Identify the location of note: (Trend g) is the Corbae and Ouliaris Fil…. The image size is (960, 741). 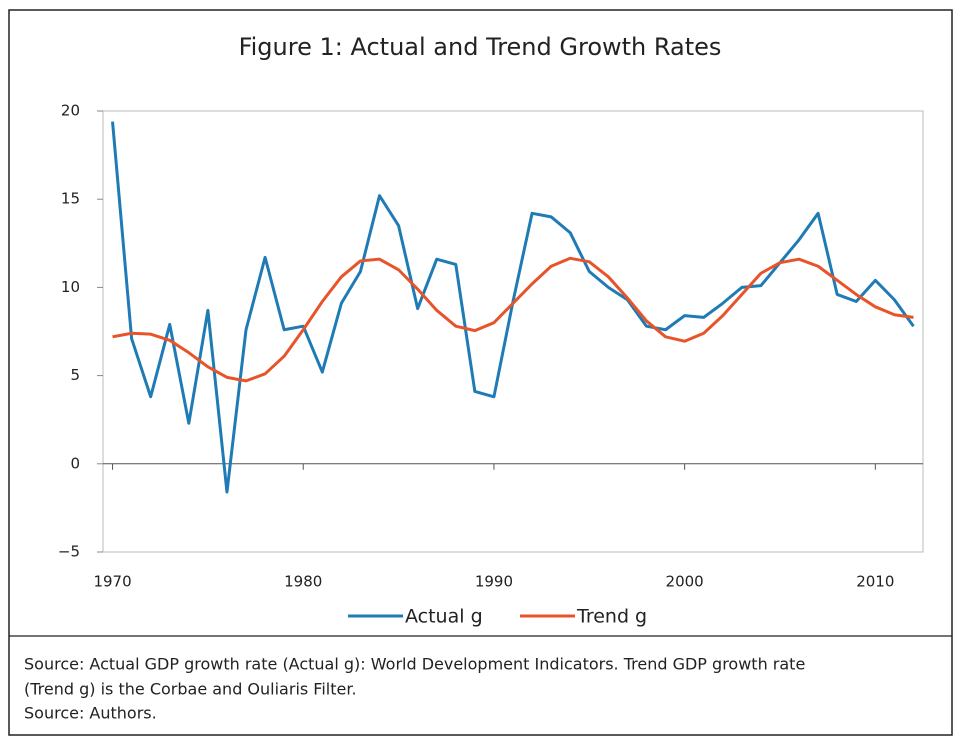
(190, 689).